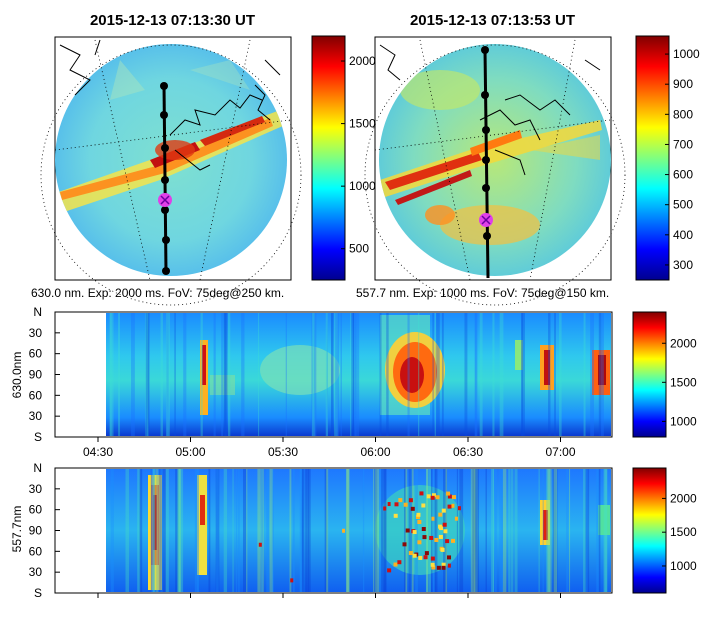 Image resolution: width=720 pixels, height=624 pixels. What do you see at coordinates (667, 158) in the screenshot?
I see `right-colorbar: 300 400 500 600 700 800 900 1000` at bounding box center [667, 158].